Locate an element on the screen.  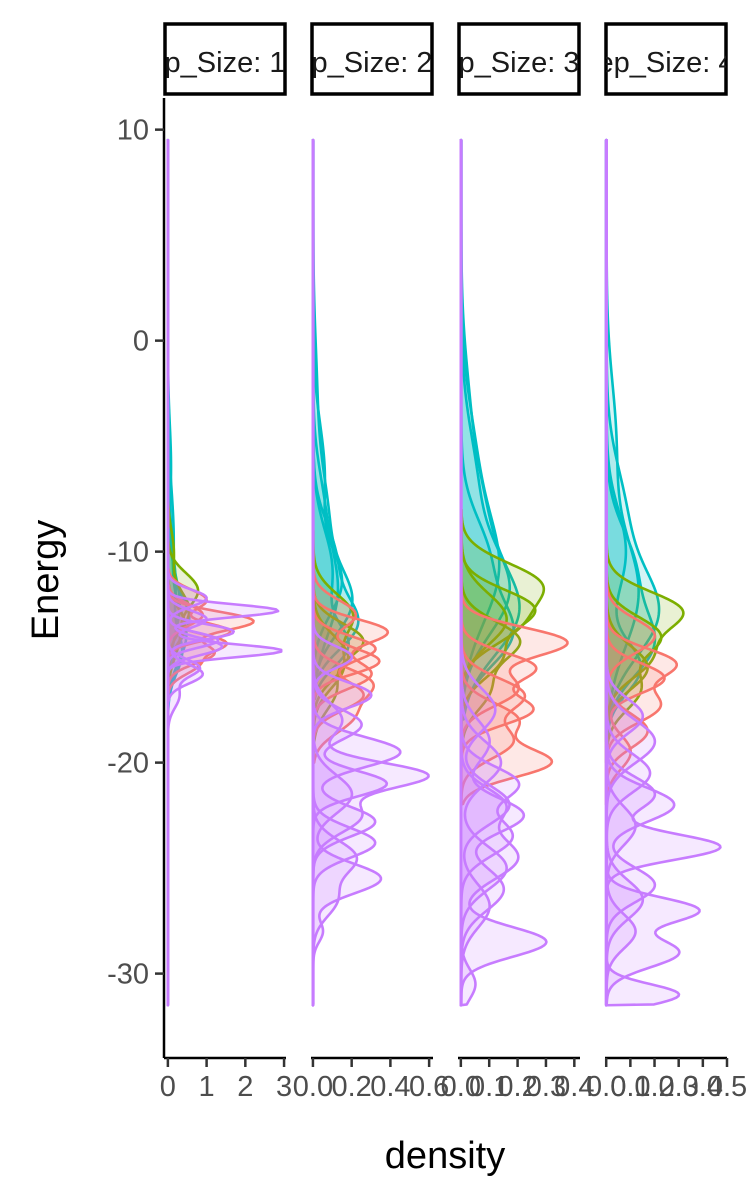
y-tick-label: 10 is located at coordinates (133, 131).